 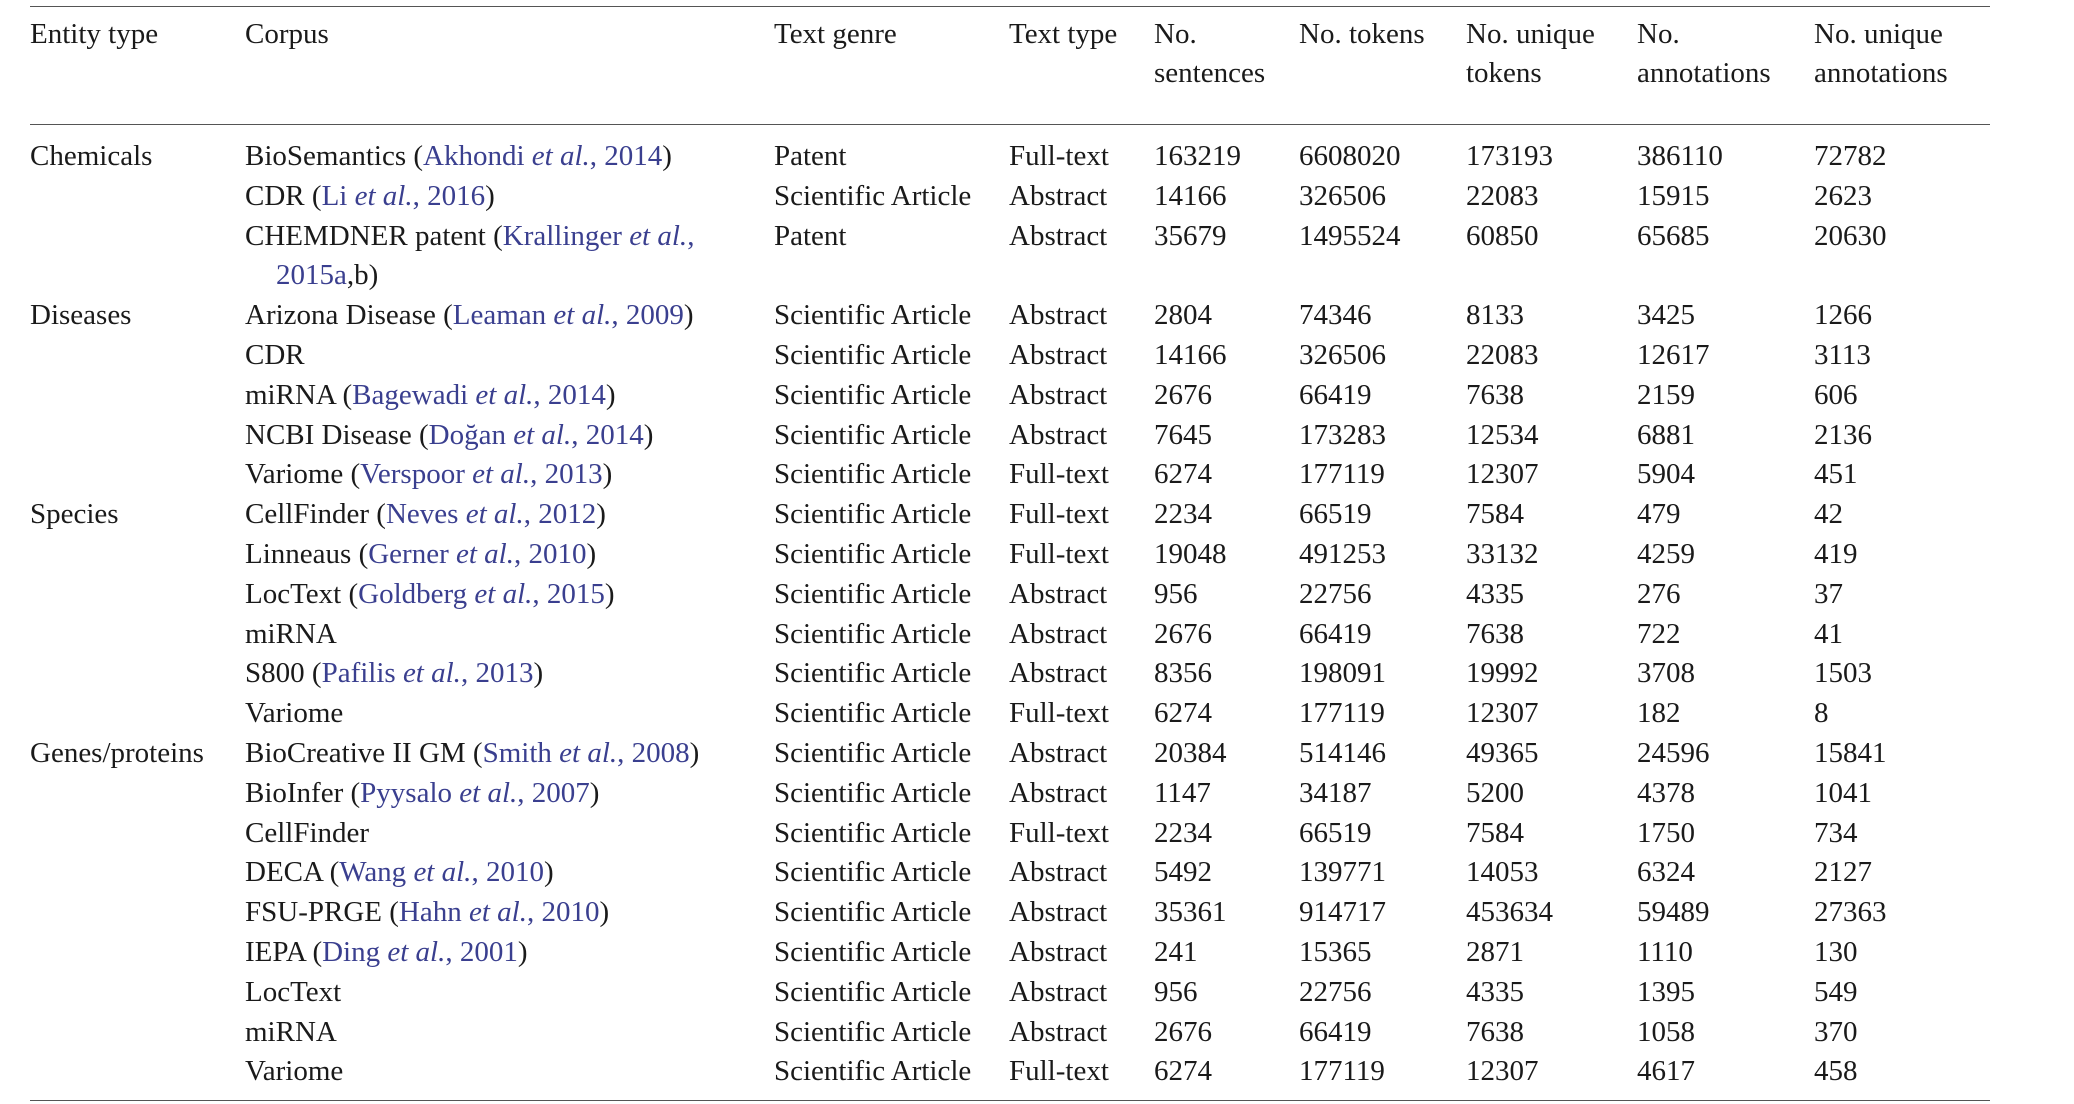 I want to click on cell-unique-annotations: 3113, so click(x=1842, y=354).